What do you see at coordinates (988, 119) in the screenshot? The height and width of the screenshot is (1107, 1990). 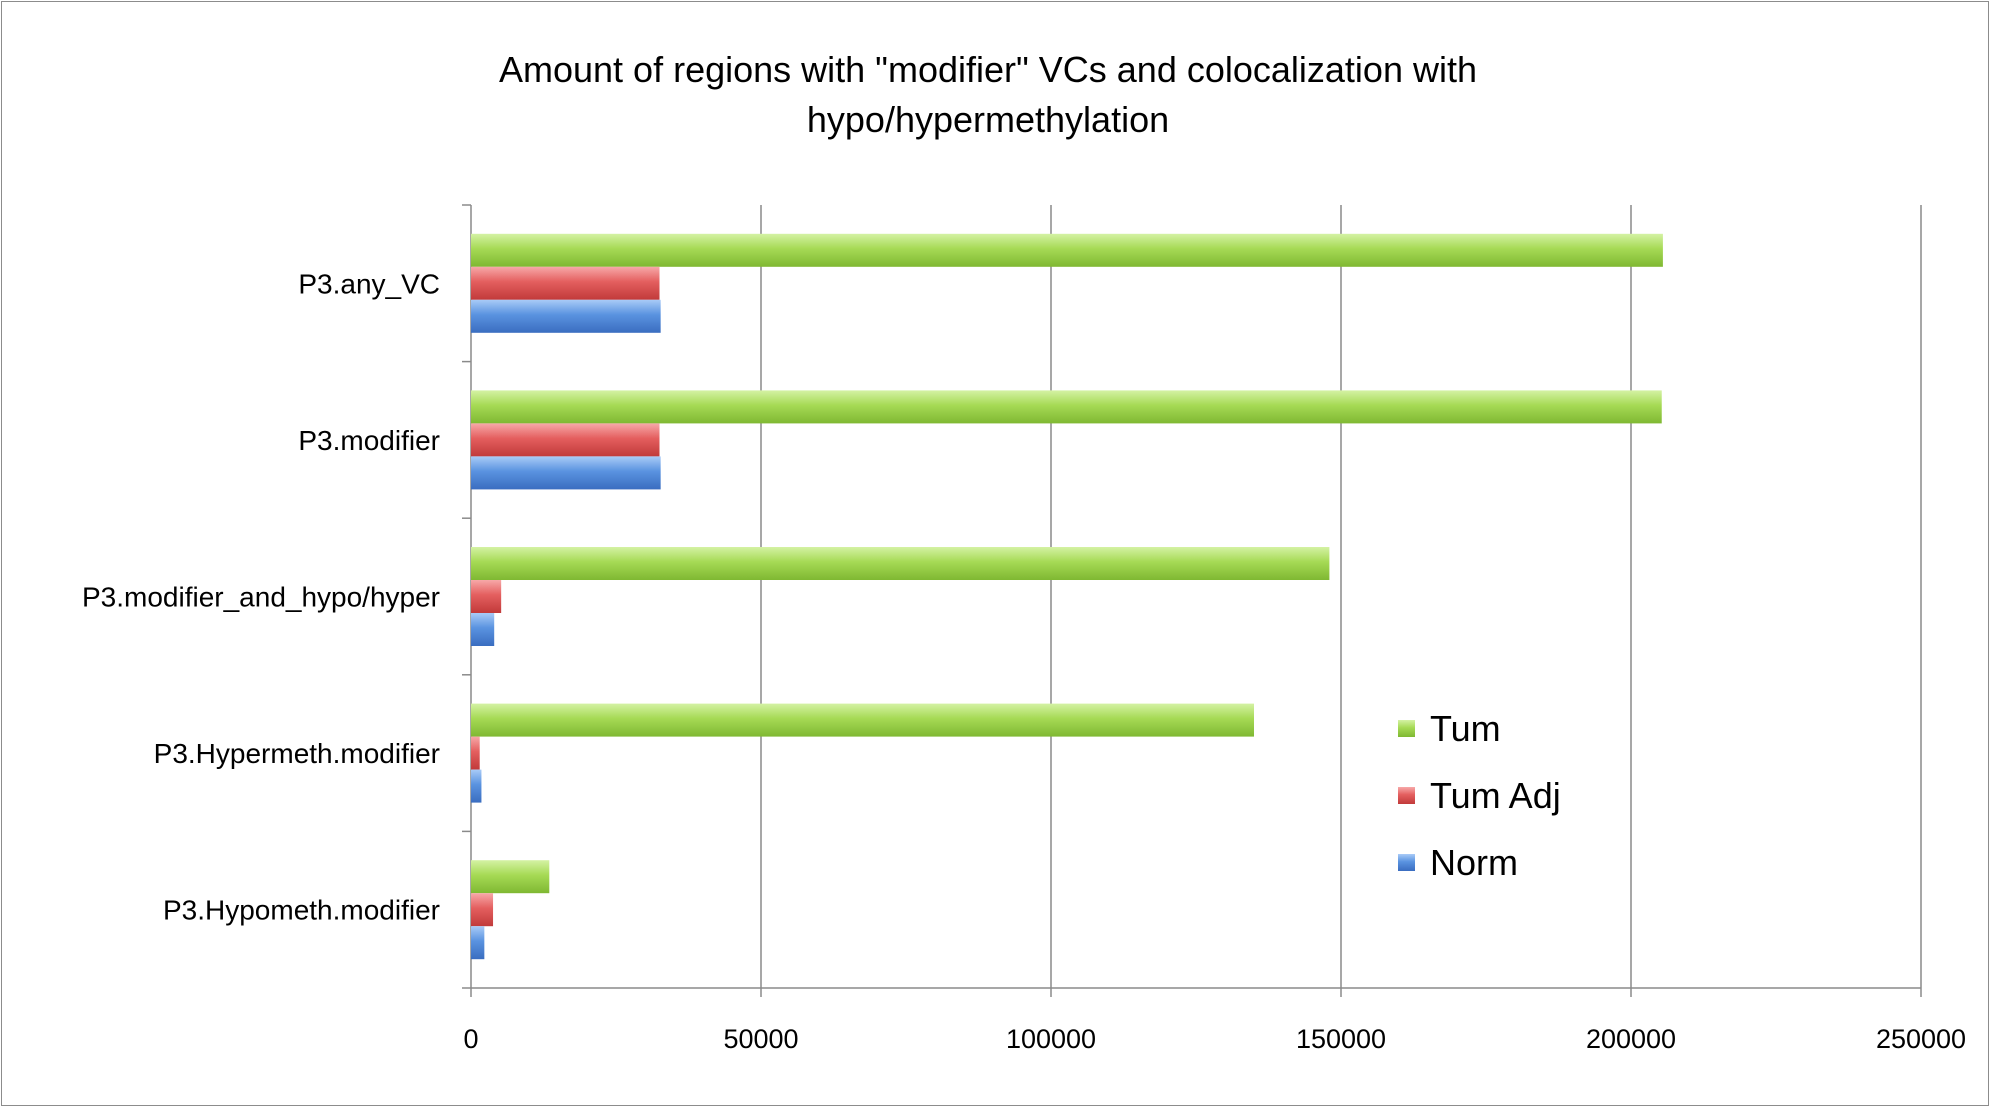 I see `chart-title-line-2: hypo/hypermethylation` at bounding box center [988, 119].